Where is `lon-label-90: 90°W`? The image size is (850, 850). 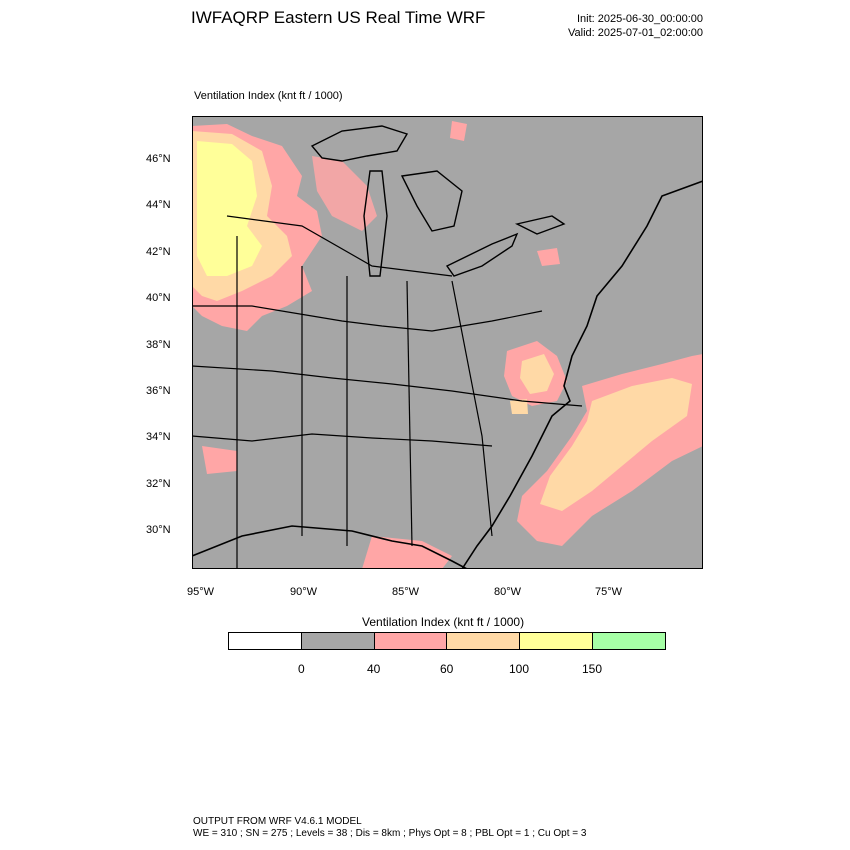
lon-label-90: 90°W is located at coordinates (304, 592).